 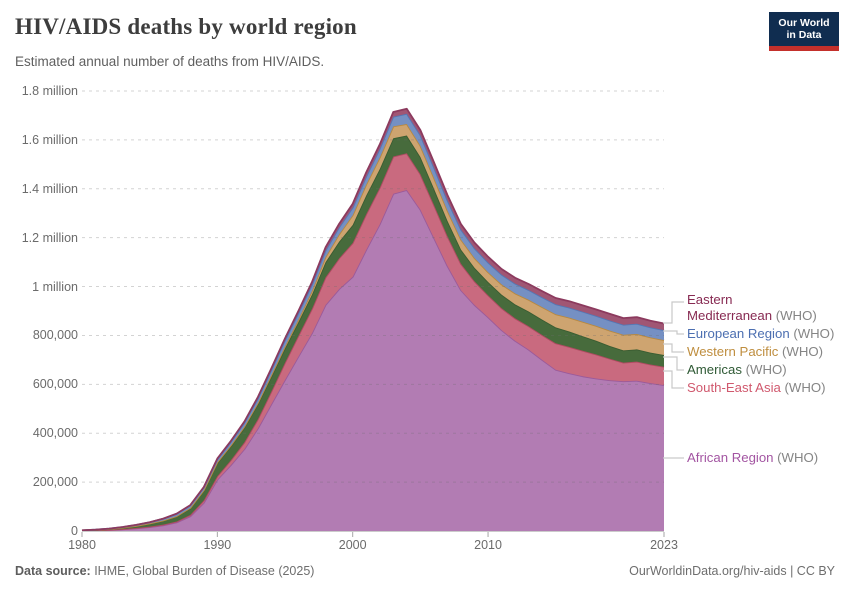 What do you see at coordinates (733, 351) in the screenshot?
I see `legend-label: Western Pacific` at bounding box center [733, 351].